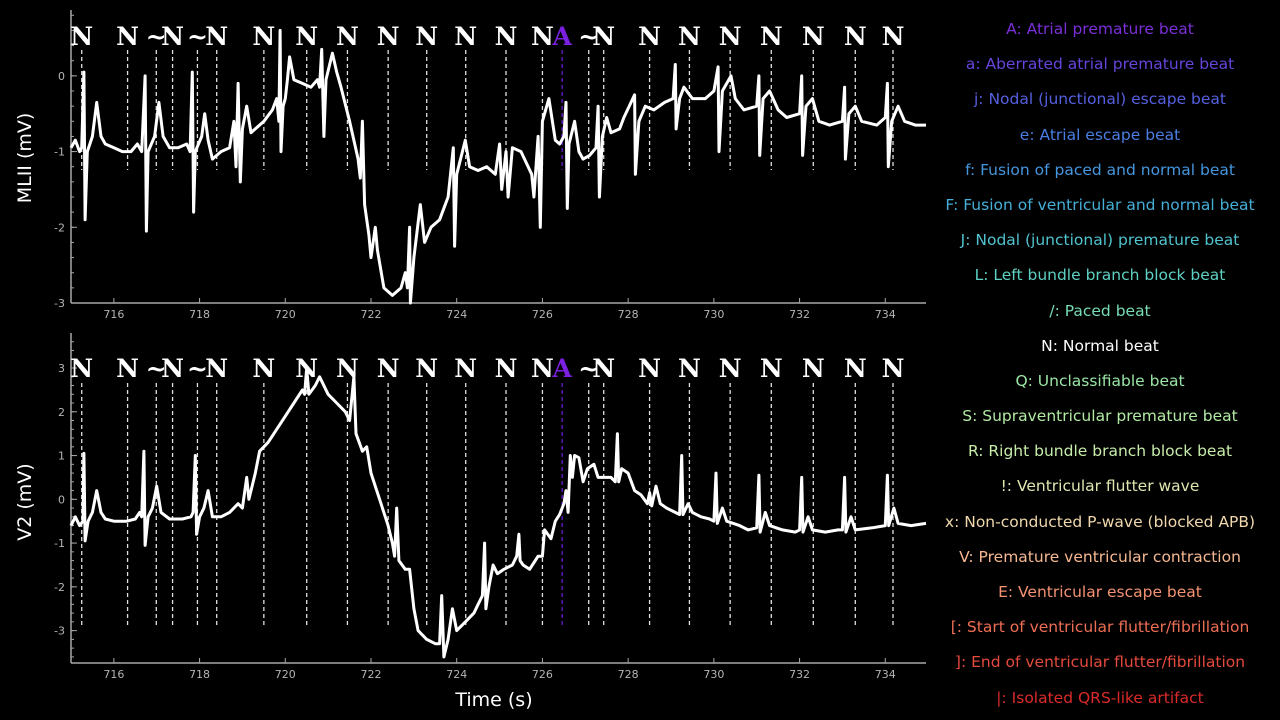 The image size is (1280, 720). Describe the element at coordinates (371, 674) in the screenshot. I see `v2-x-tick-label: 722` at that location.